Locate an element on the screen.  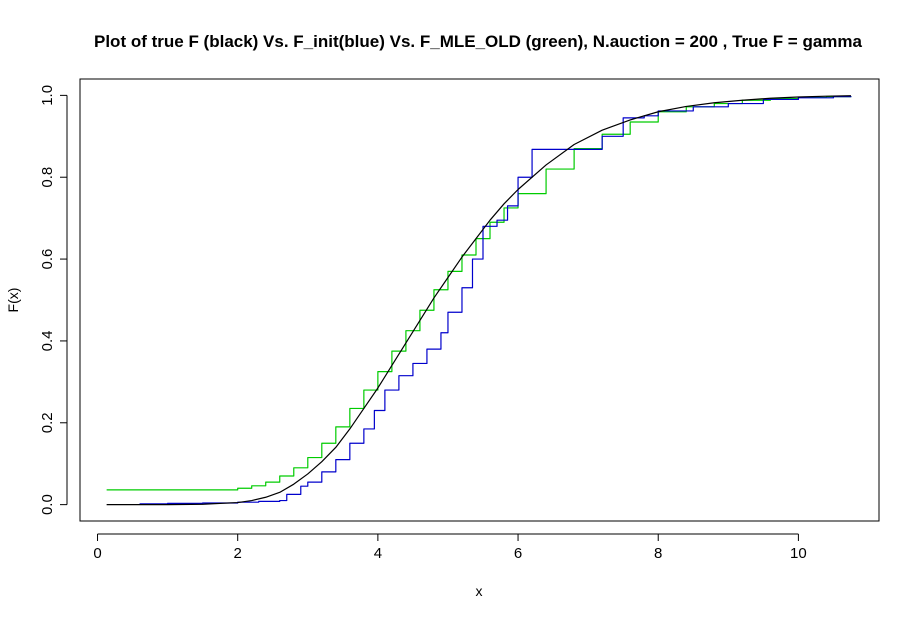
x-tick-label: 6 is located at coordinates (518, 553).